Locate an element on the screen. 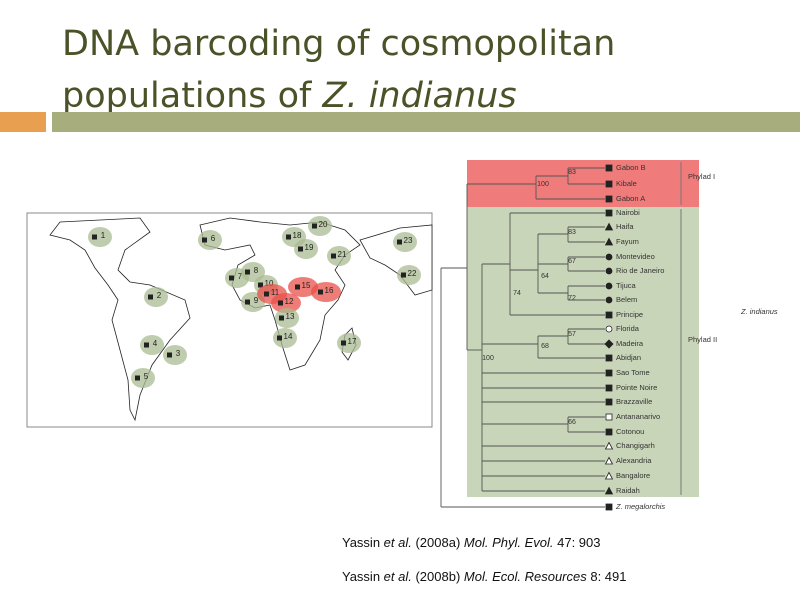  ref-author: Yassin is located at coordinates (363, 576).